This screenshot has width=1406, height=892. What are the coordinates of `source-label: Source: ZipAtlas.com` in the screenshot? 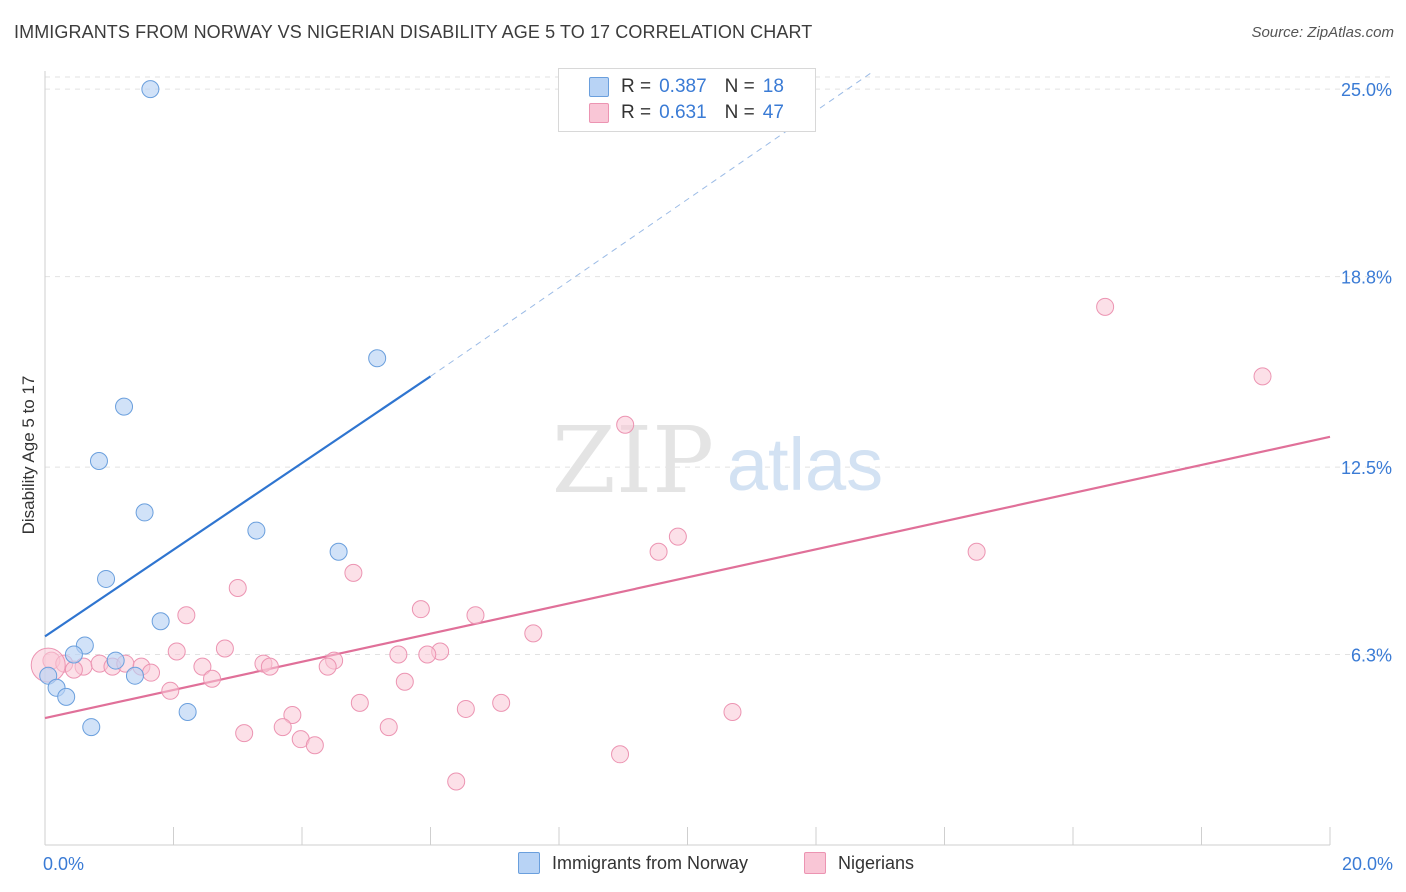 It's located at (1322, 32).